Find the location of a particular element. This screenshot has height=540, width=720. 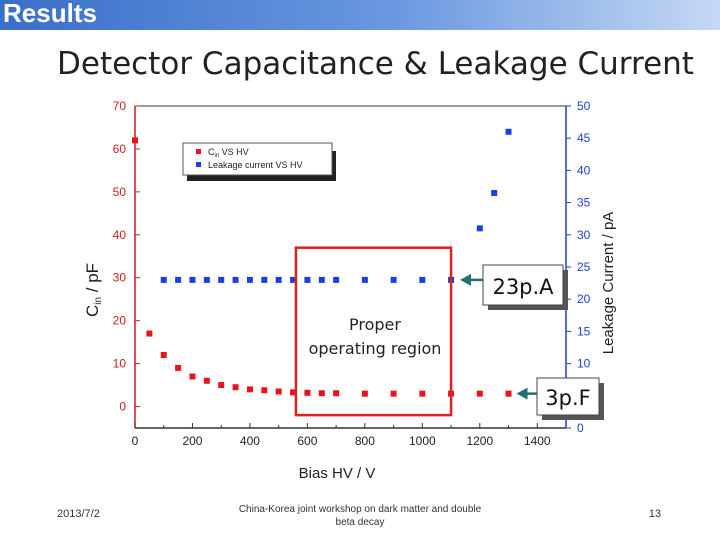

legend-box is located at coordinates (257, 159).